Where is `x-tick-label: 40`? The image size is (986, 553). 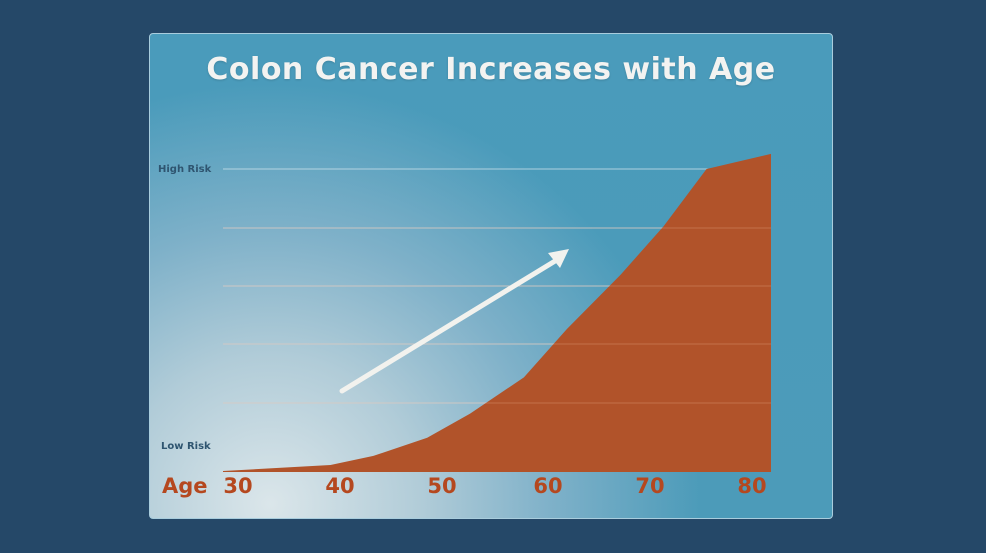
x-tick-label: 40 is located at coordinates (339, 486).